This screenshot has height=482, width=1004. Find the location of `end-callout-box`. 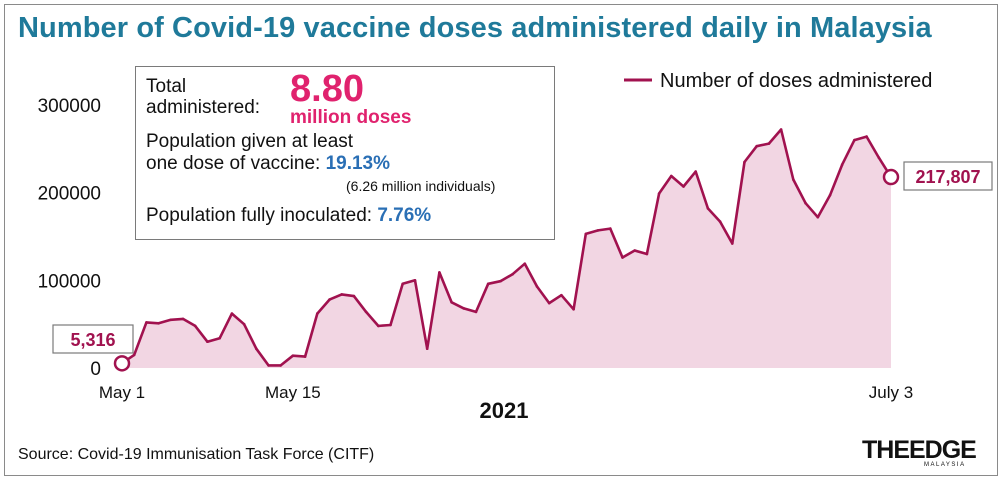

end-callout-box is located at coordinates (948, 176).